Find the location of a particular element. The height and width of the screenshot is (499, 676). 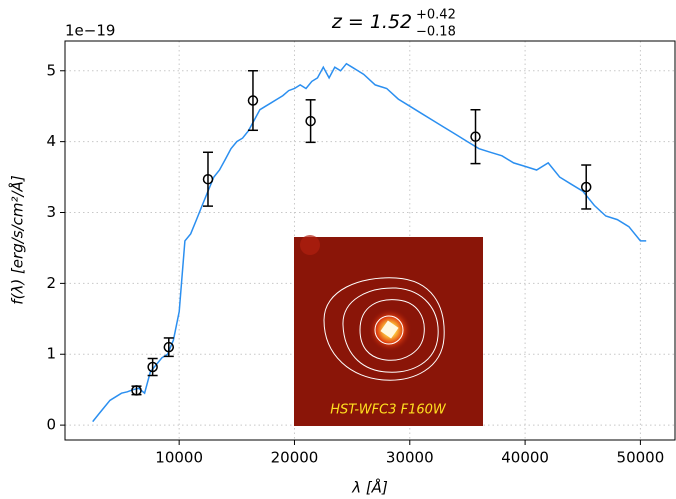

y-tick-label: 5 is located at coordinates (51, 70).